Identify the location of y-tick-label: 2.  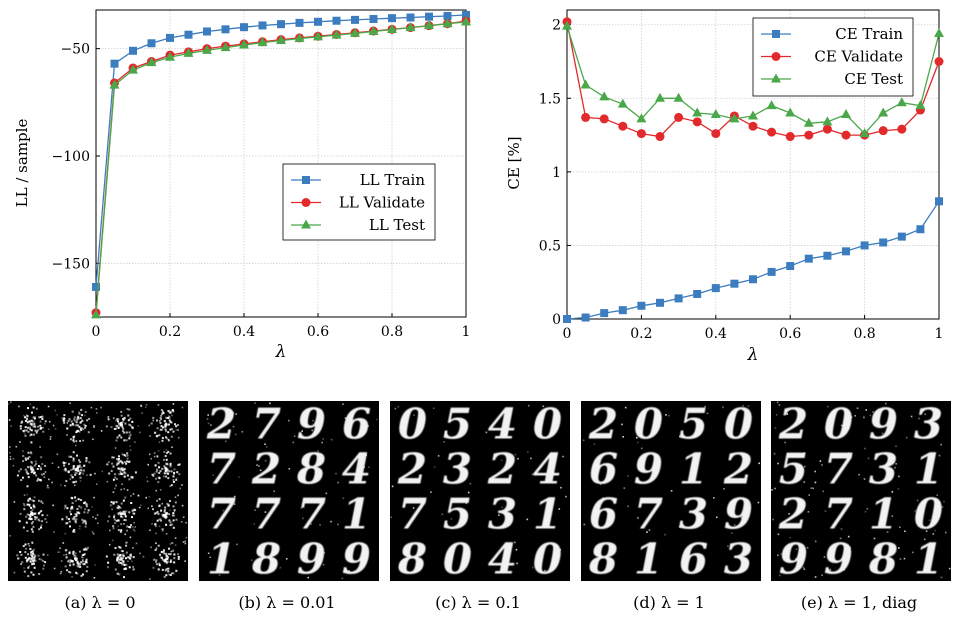
(556, 26).